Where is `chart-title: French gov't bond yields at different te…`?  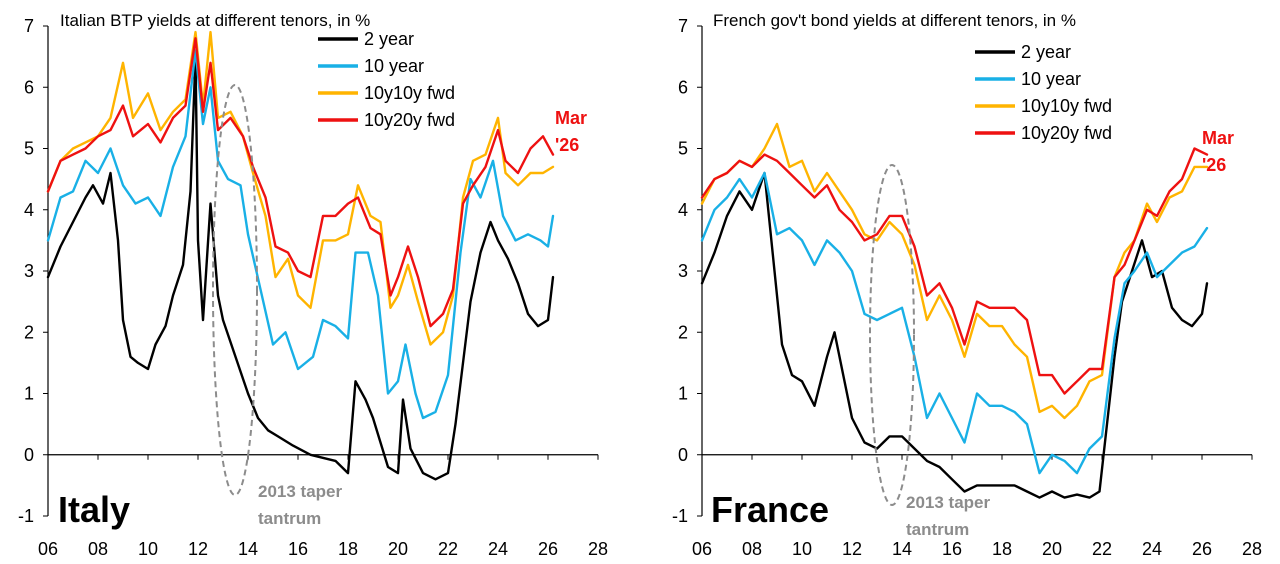
chart-title: French gov't bond yields at different te… is located at coordinates (894, 20).